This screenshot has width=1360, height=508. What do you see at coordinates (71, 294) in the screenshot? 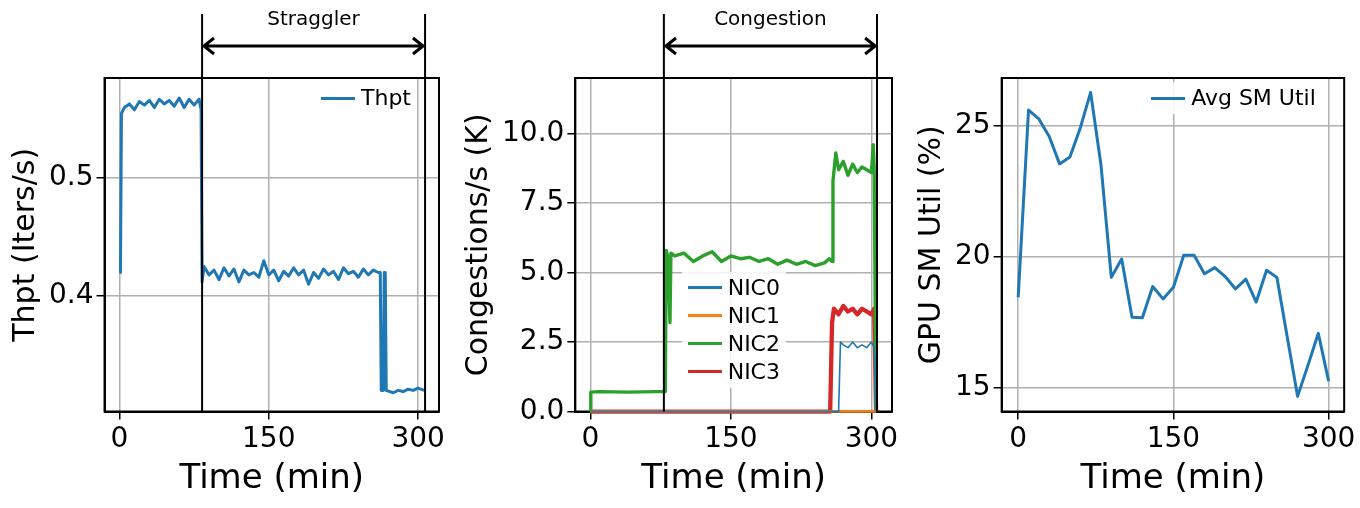
I see `y-tick-label: 0.4` at bounding box center [71, 294].